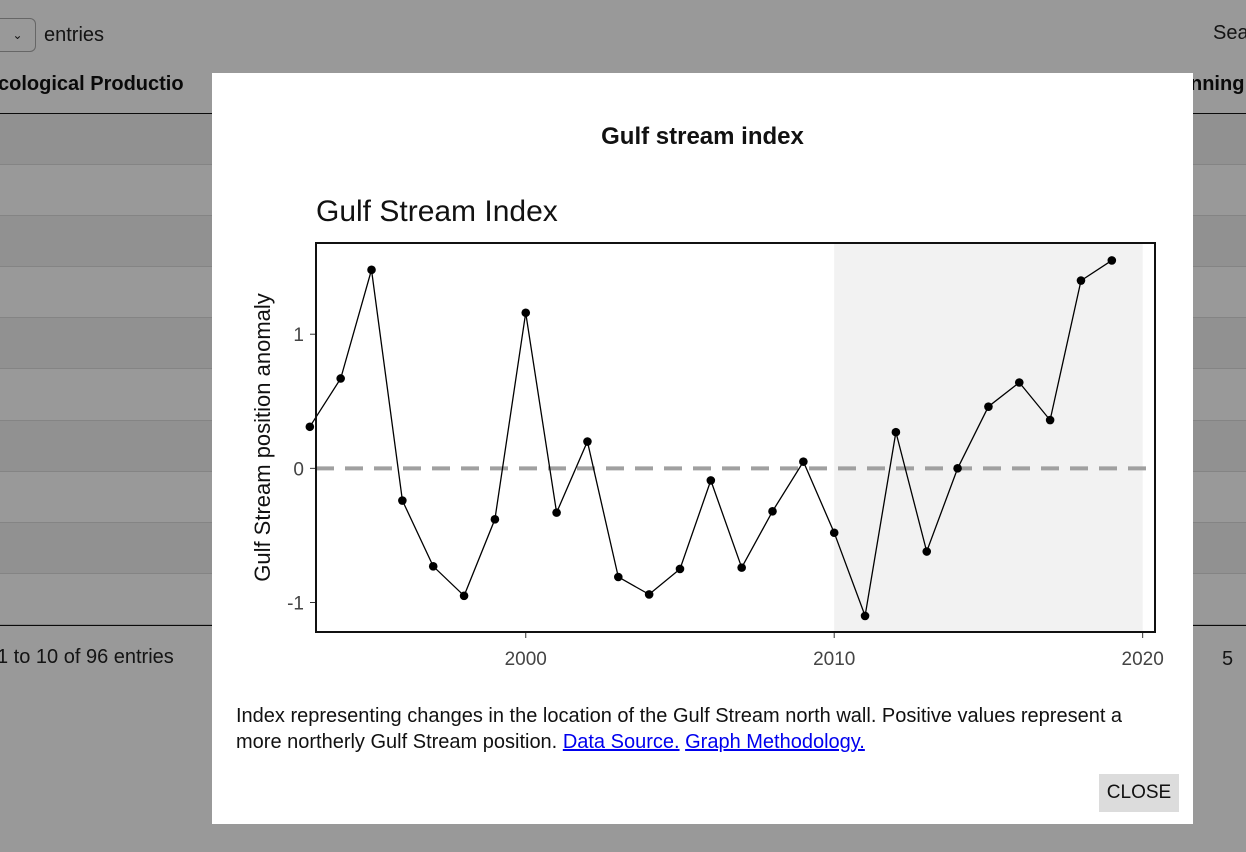  Describe the element at coordinates (87, 657) in the screenshot. I see `table-info-text: 1 to 10 of 96 entries` at that location.